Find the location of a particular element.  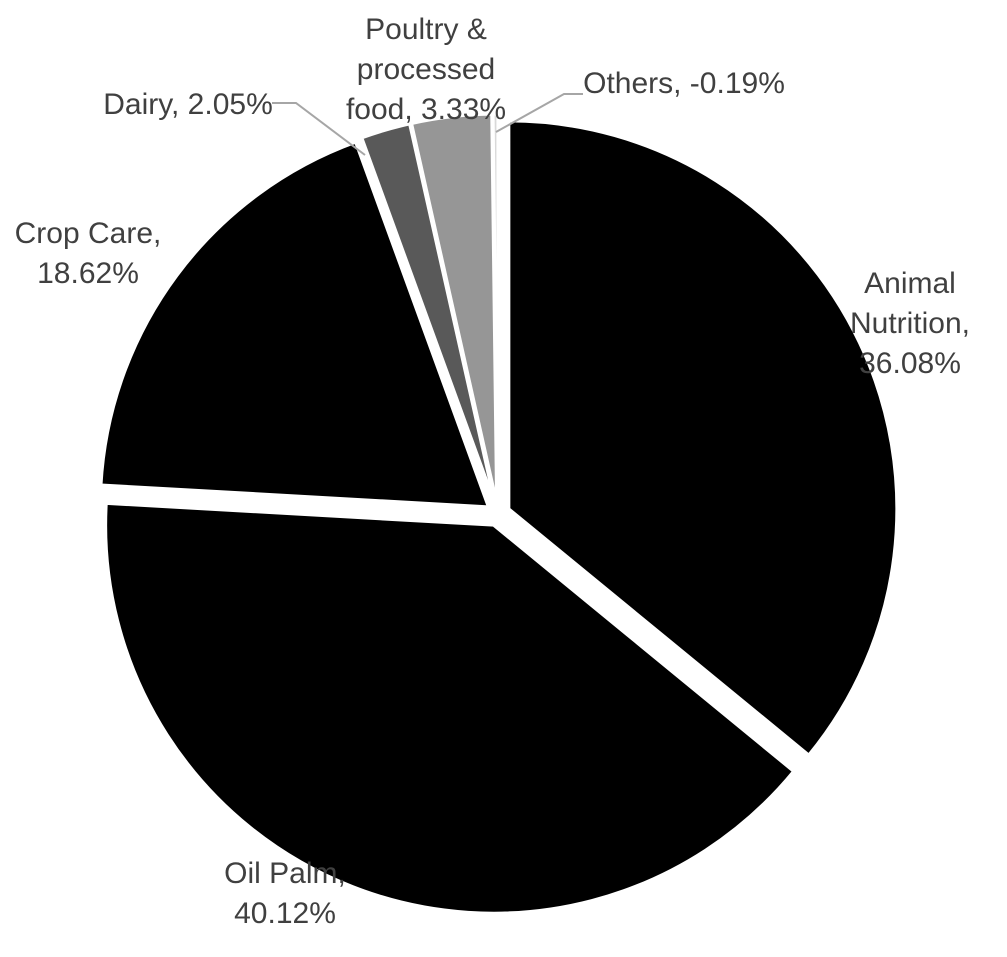

label-poultry-and-processed-food-line-1: Poultry & is located at coordinates (426, 29).